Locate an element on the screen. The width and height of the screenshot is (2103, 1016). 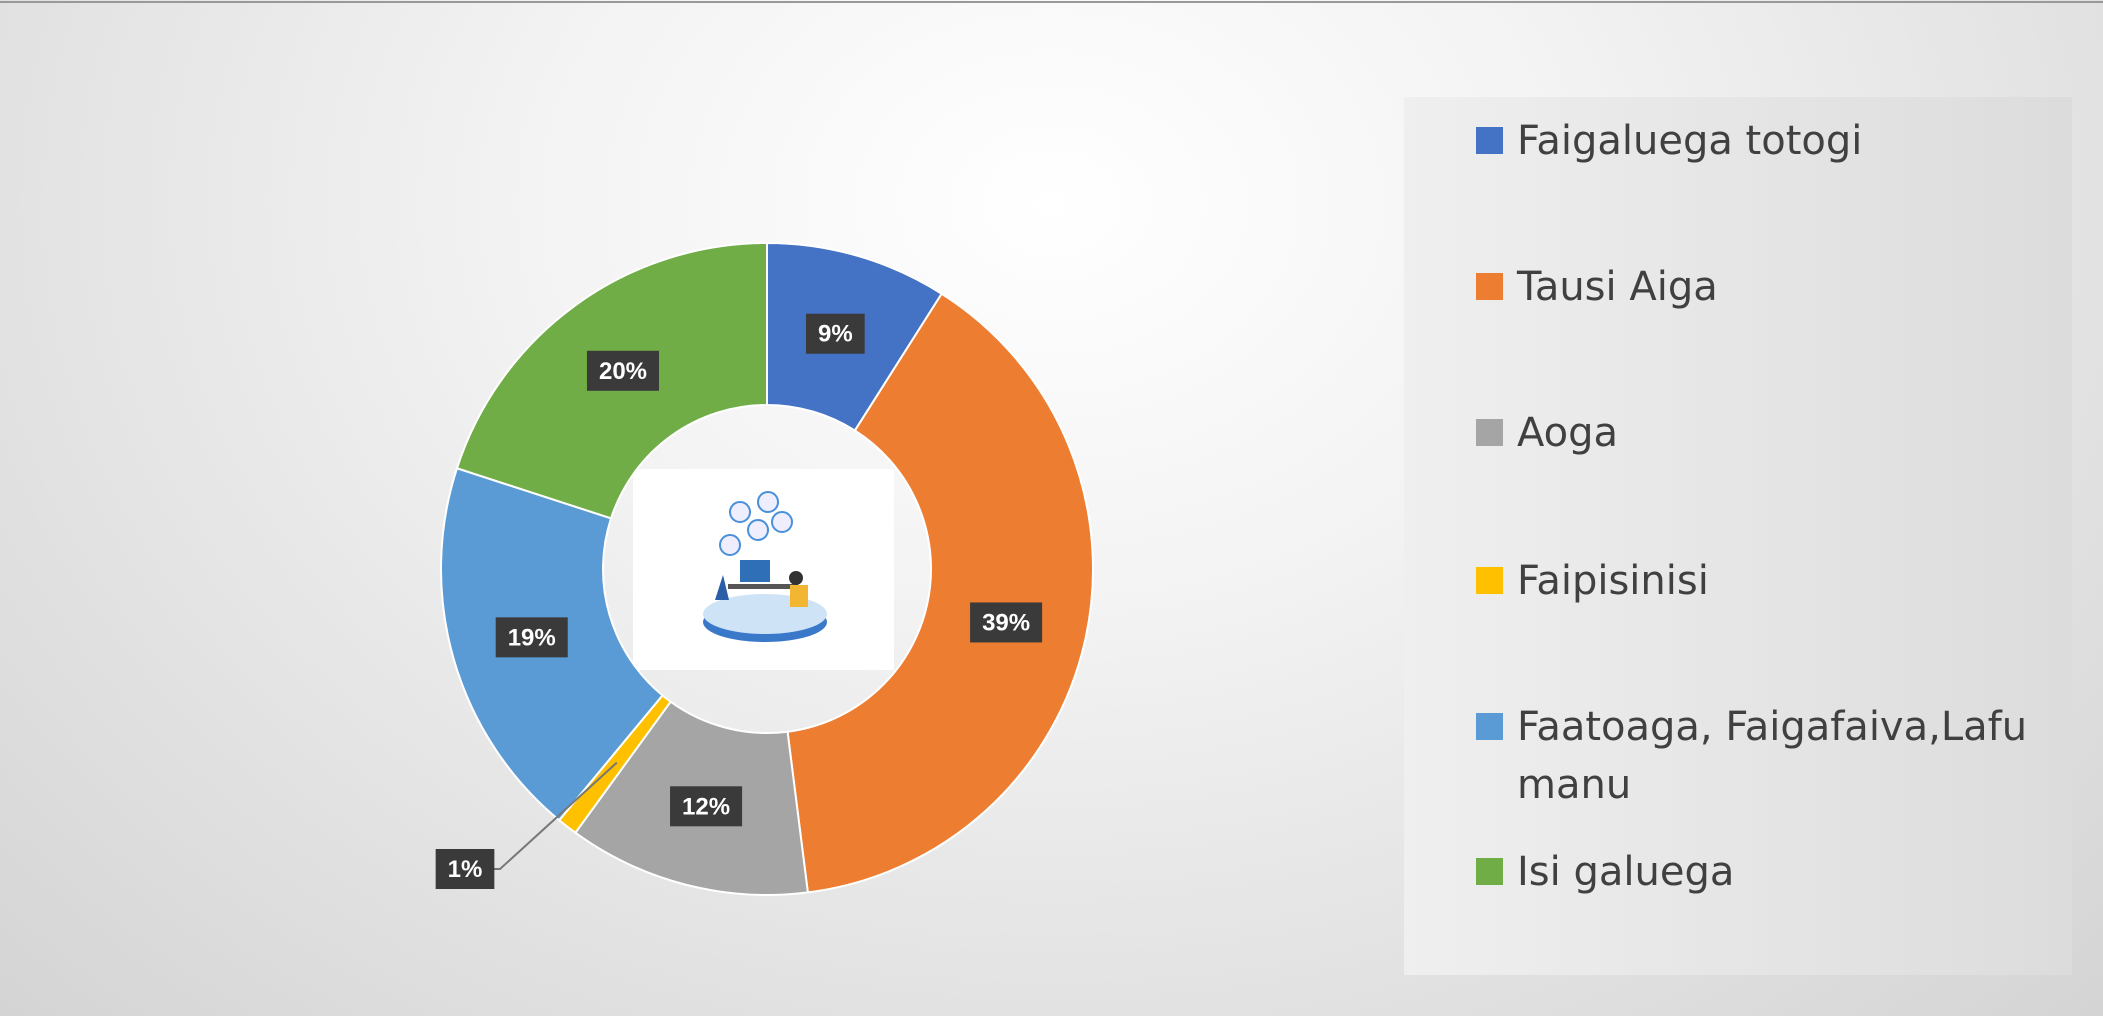
data-label: 19% is located at coordinates (531, 637).